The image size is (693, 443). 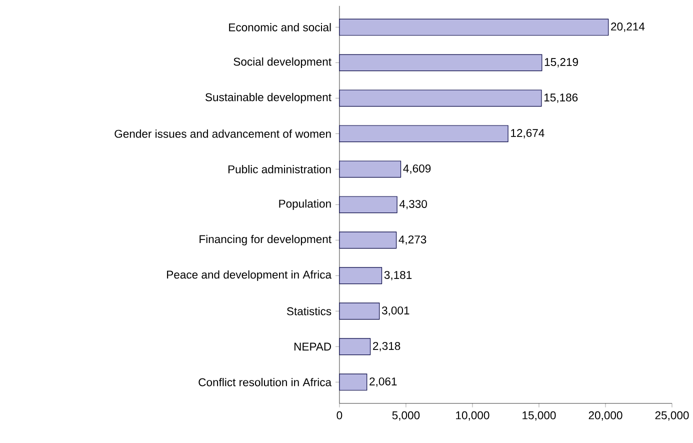 I want to click on data-label: 2,061, so click(x=383, y=382).